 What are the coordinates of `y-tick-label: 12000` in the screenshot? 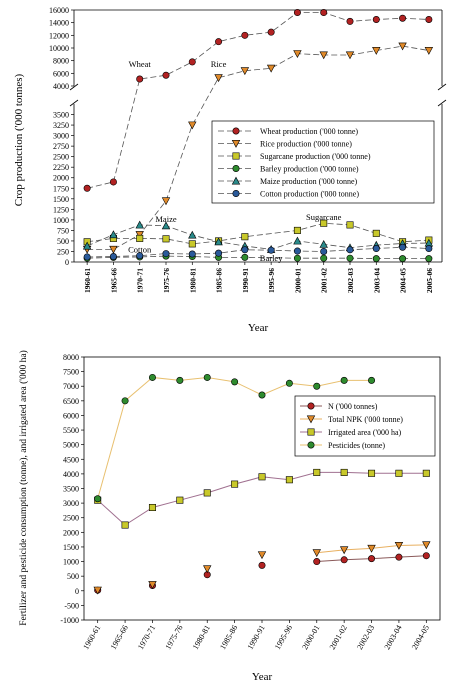 It's located at (59, 35).